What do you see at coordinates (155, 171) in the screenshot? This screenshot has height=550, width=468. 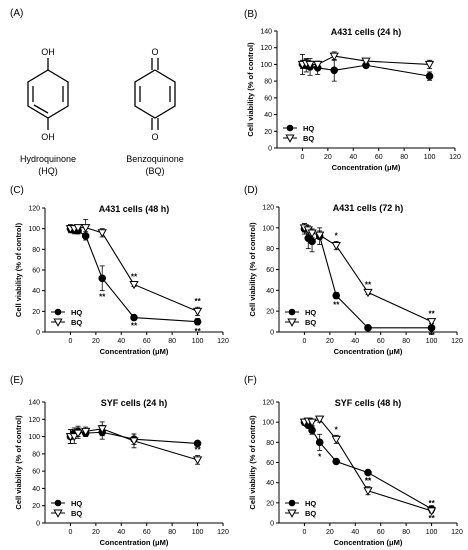 I see `bq-abbr: (BQ)` at bounding box center [155, 171].